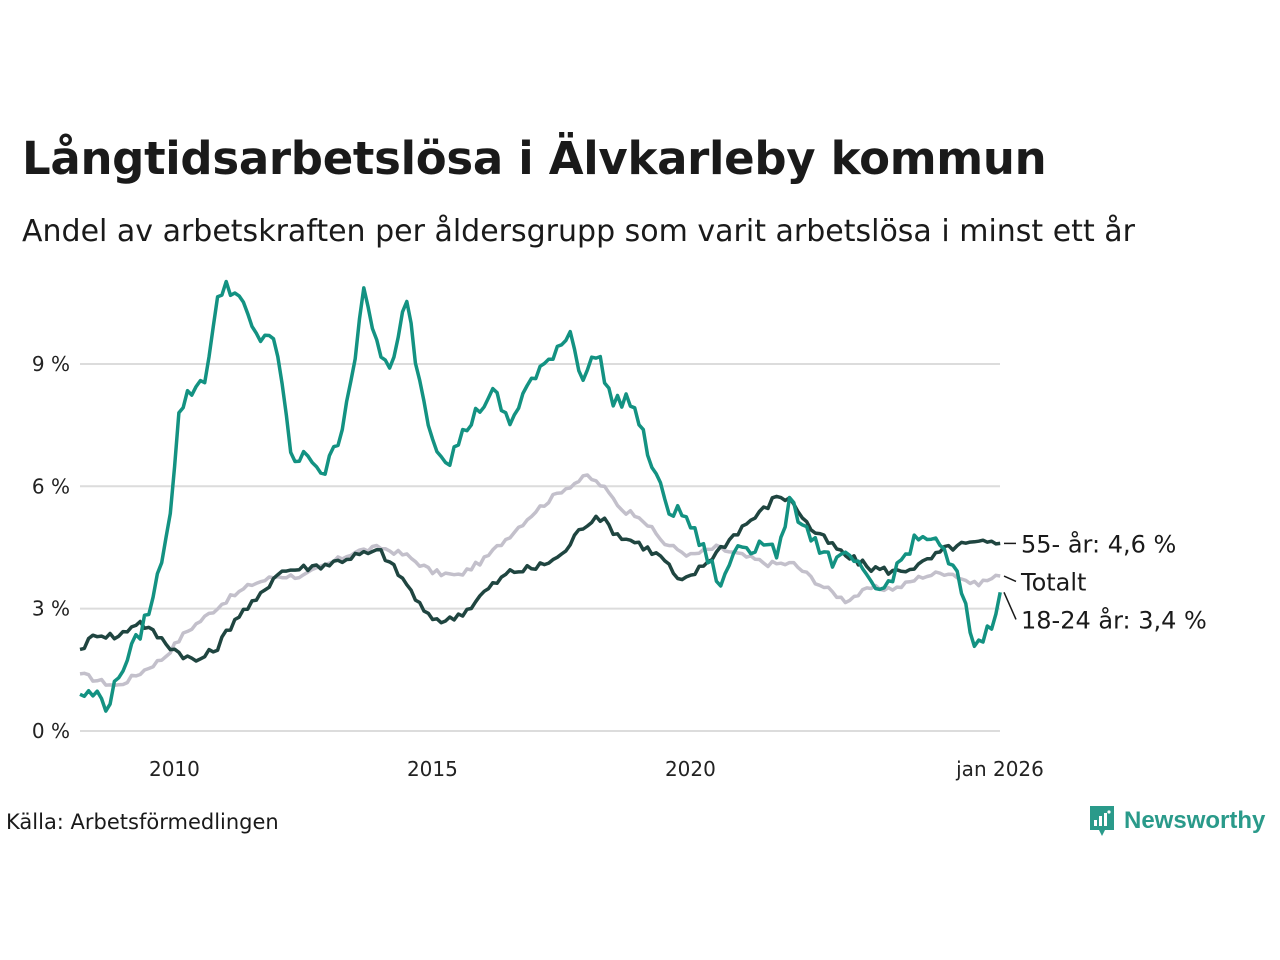 This screenshot has height=960, width=1280. I want to click on x-tick-label: jan 2026, so click(999, 769).